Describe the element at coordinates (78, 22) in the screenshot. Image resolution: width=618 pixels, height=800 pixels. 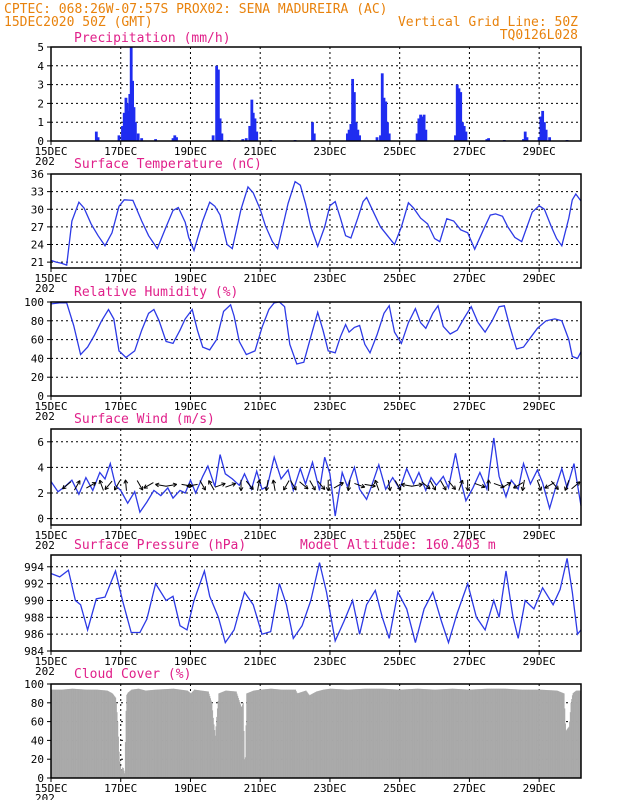
I see `header-run-time: 15DEC2020 50Z (GMT)` at that location.